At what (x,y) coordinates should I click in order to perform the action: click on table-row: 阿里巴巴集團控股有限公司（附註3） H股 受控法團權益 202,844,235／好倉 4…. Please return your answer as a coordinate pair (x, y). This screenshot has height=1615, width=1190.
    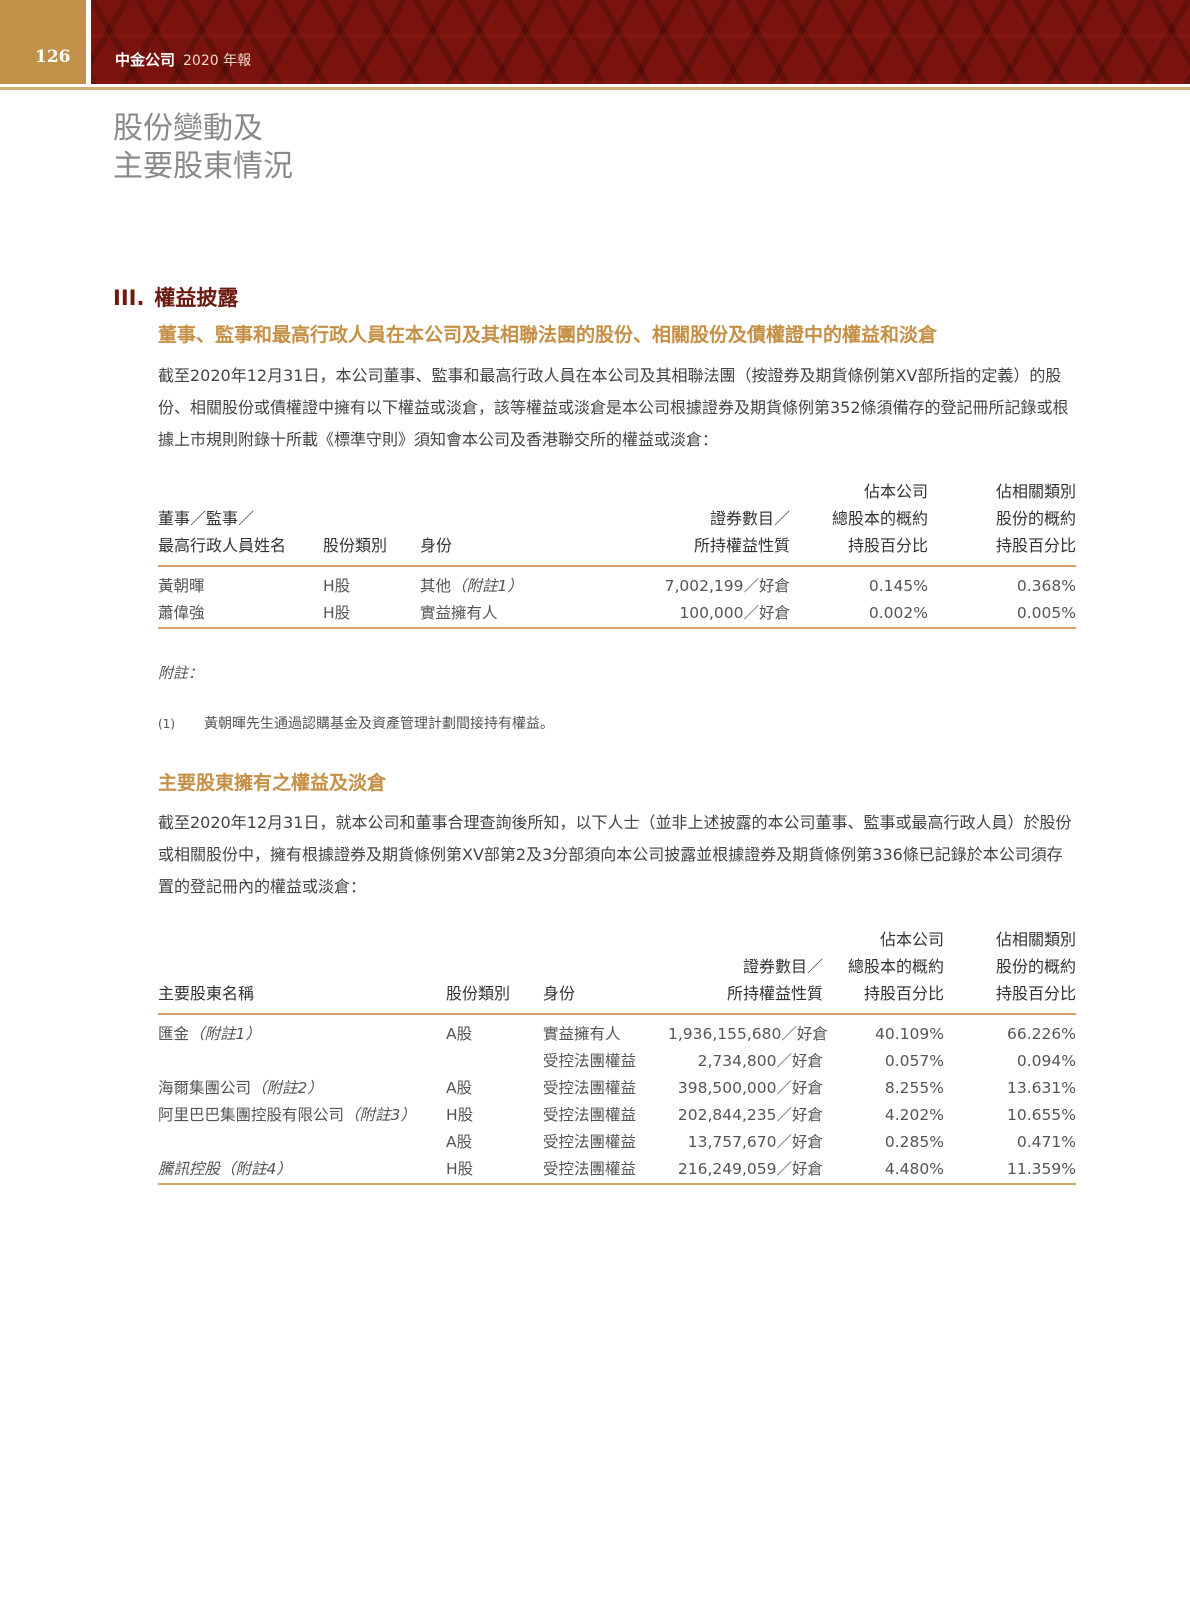
    Looking at the image, I should click on (617, 1115).